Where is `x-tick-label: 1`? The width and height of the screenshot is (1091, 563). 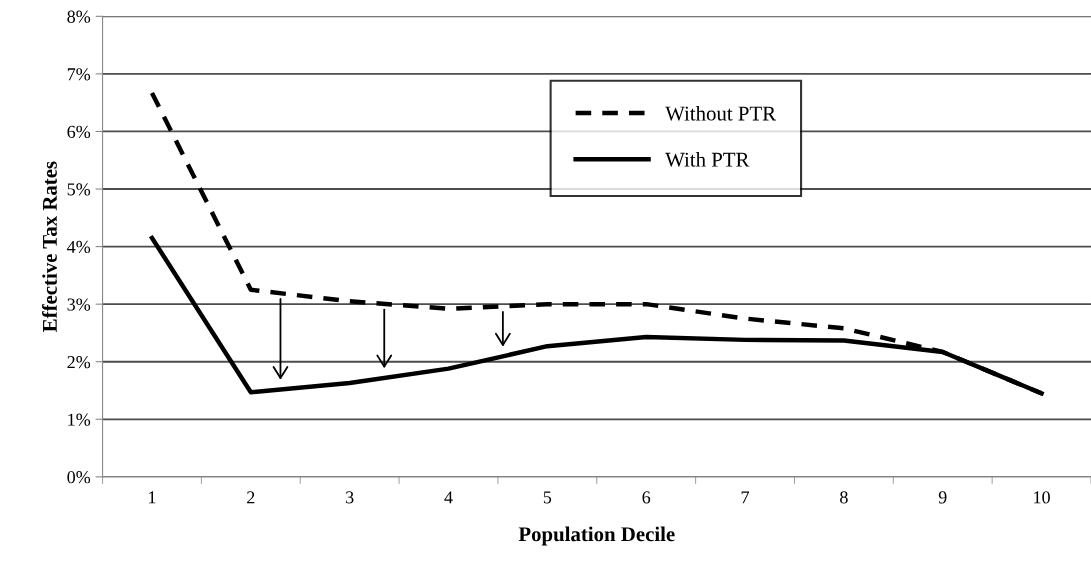
x-tick-label: 1 is located at coordinates (152, 497).